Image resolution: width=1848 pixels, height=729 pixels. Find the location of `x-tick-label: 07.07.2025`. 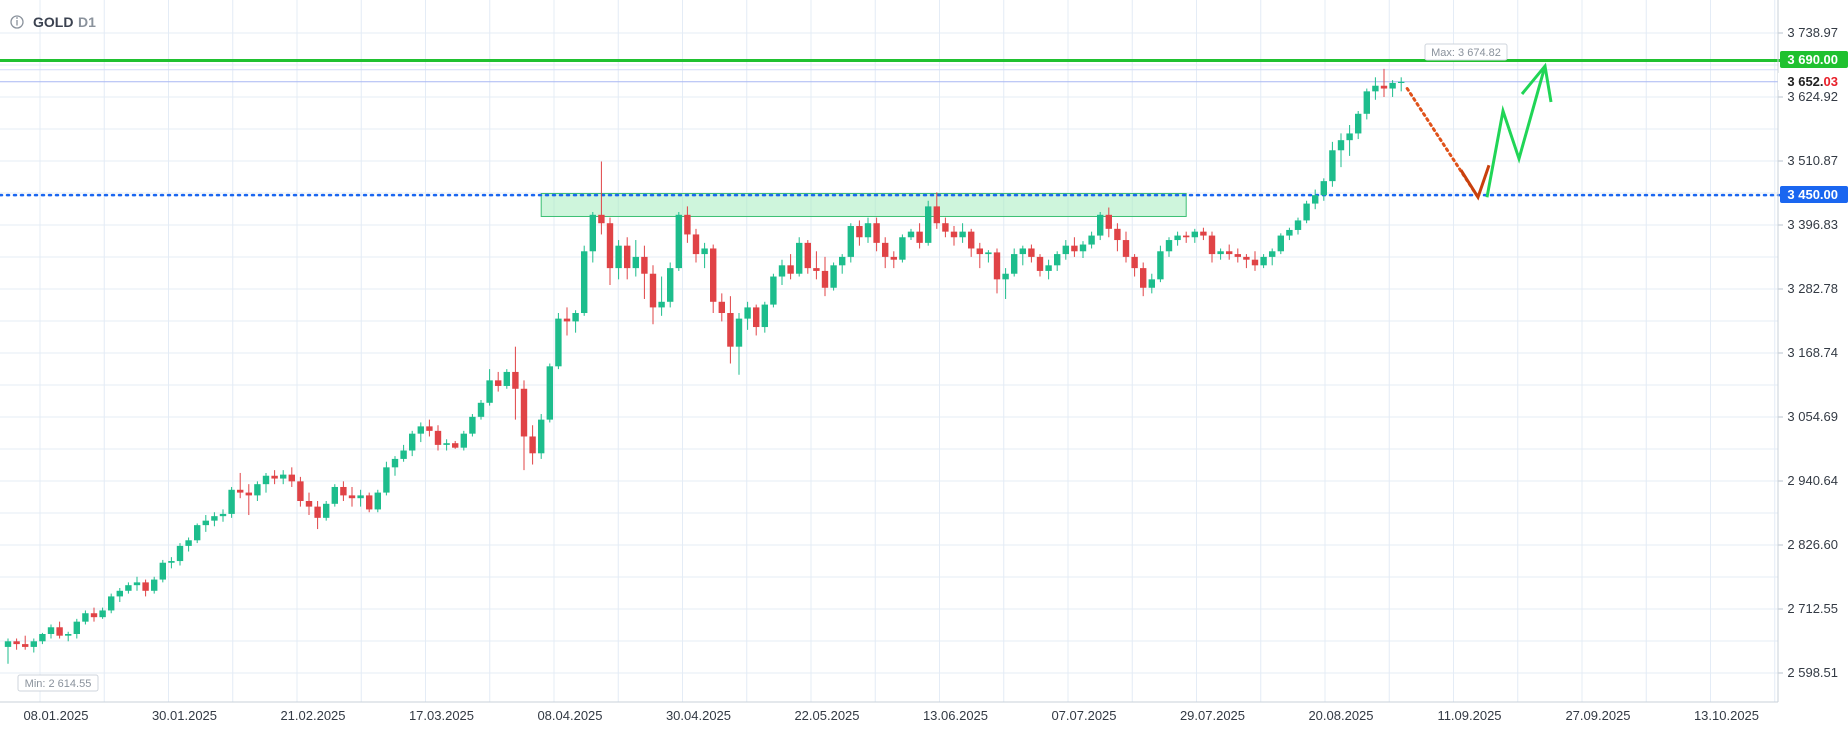

x-tick-label: 07.07.2025 is located at coordinates (1083, 715).